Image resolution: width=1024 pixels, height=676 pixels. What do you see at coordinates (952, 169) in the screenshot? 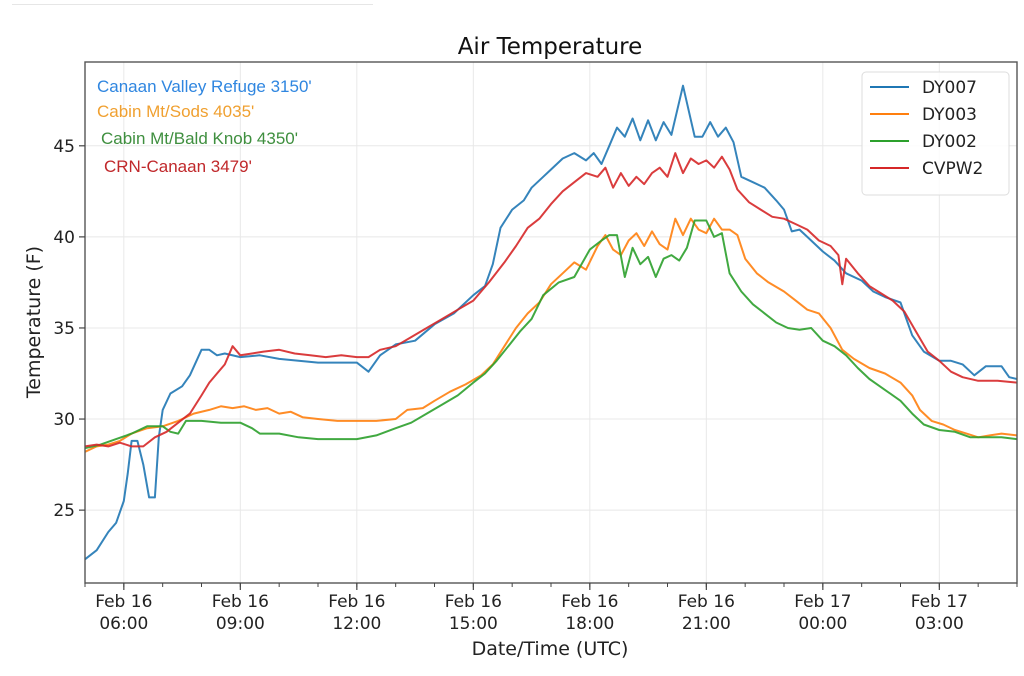
I see `legend-label: CVPW2` at bounding box center [952, 169].